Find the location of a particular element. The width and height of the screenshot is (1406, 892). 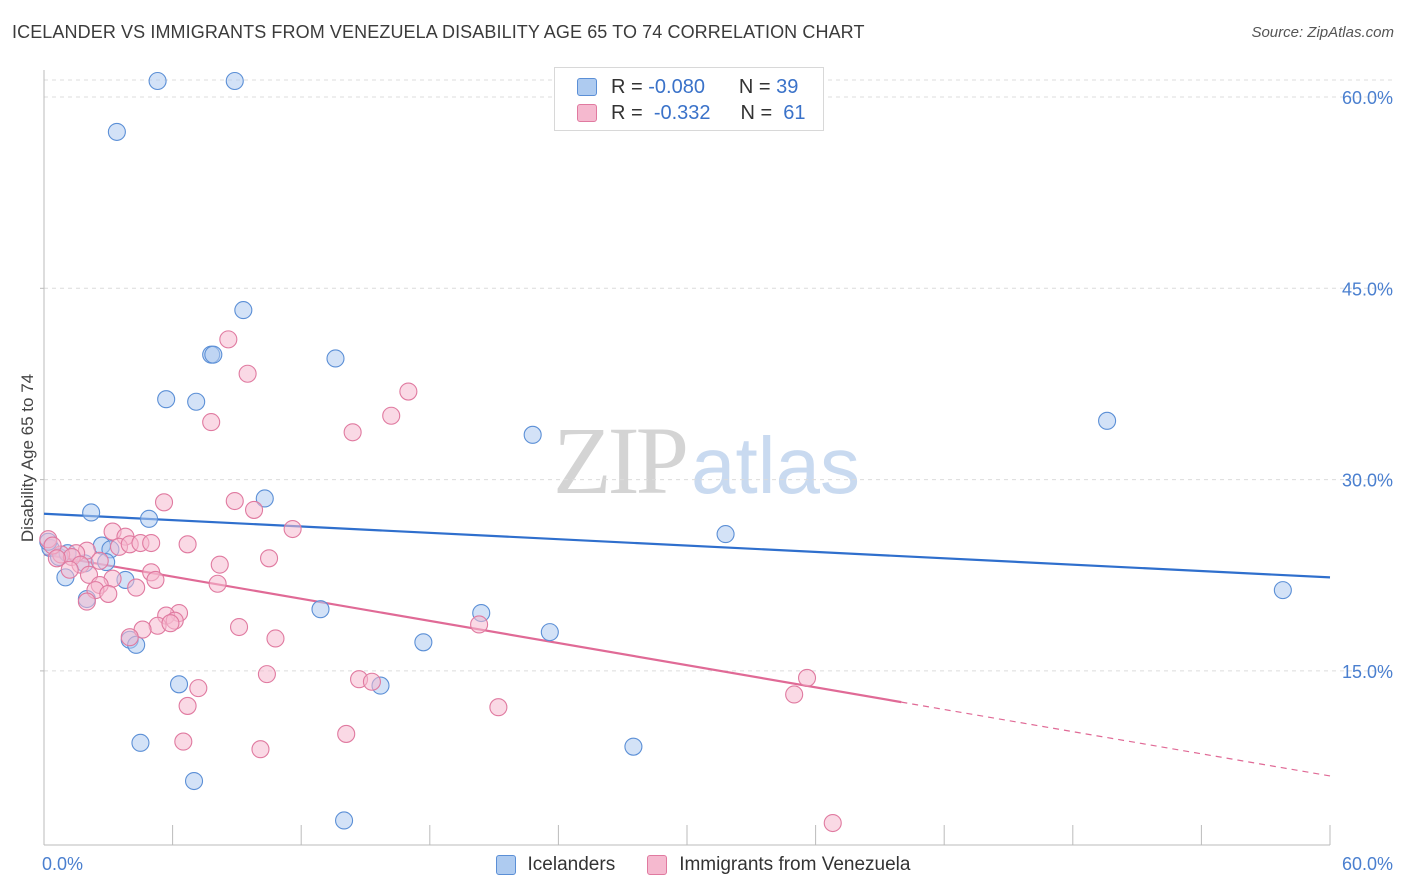

bottom-legend-swatch-pink is located at coordinates (657, 865).